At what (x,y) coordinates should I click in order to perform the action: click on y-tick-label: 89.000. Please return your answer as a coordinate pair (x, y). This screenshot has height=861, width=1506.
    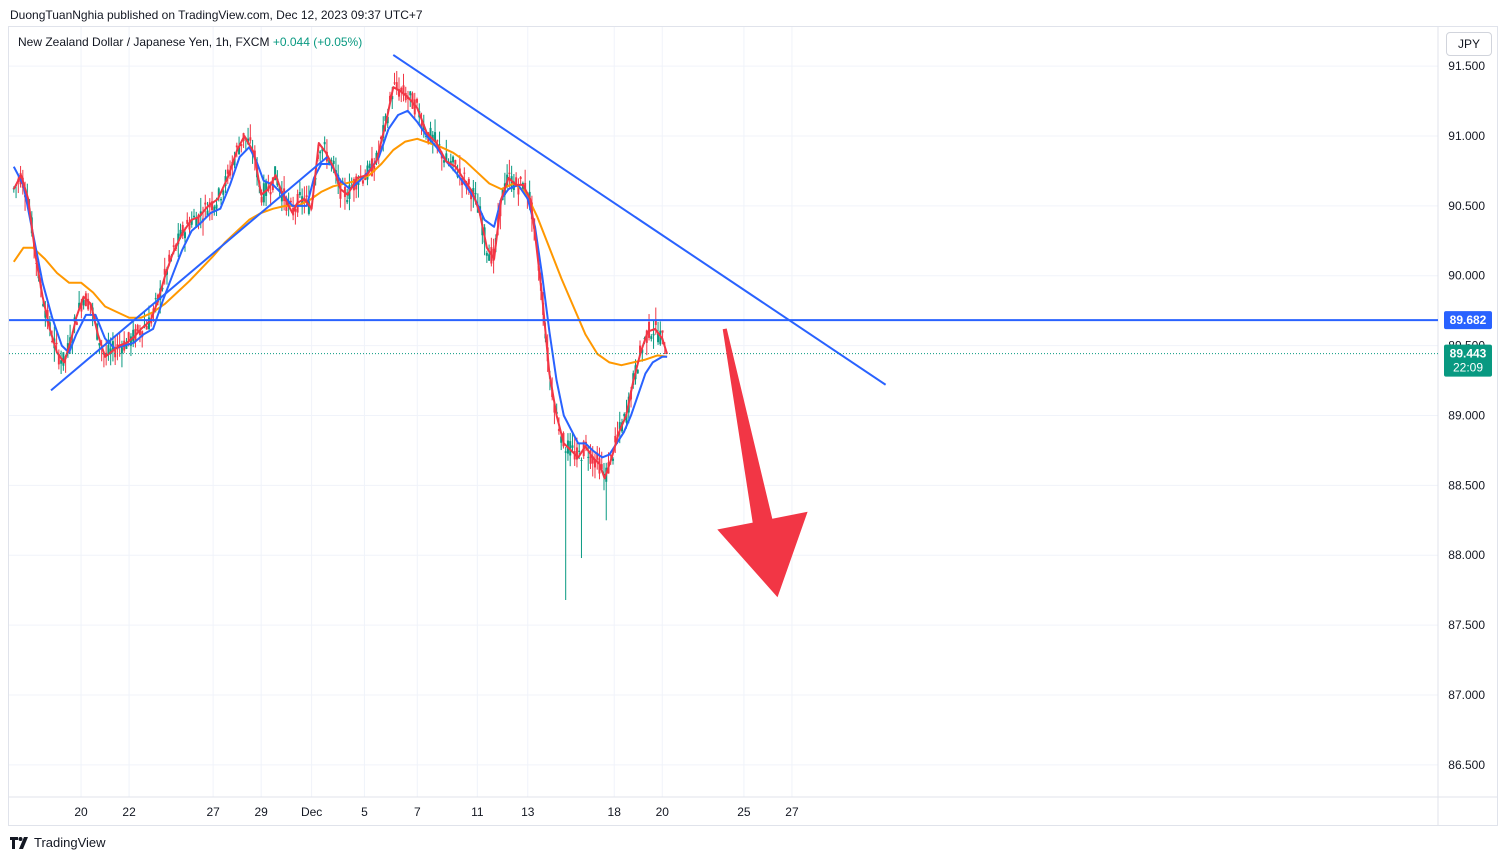
    Looking at the image, I should click on (1466, 415).